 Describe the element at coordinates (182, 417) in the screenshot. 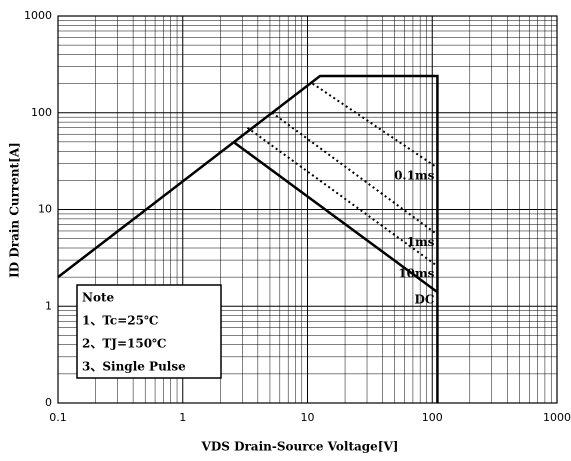

I see `x-tick-label: 1` at that location.